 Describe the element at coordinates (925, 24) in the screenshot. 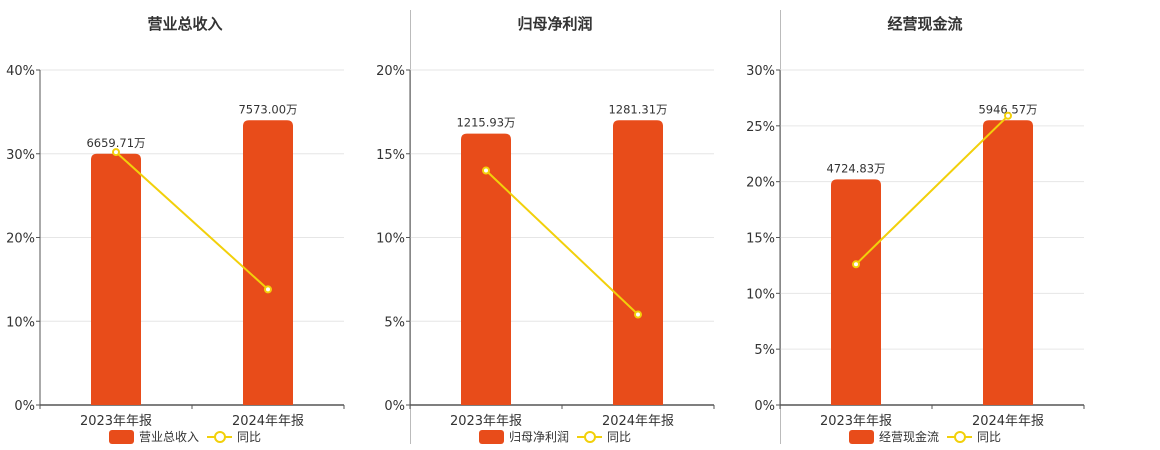

I see `chart-title: 经营现金流` at that location.